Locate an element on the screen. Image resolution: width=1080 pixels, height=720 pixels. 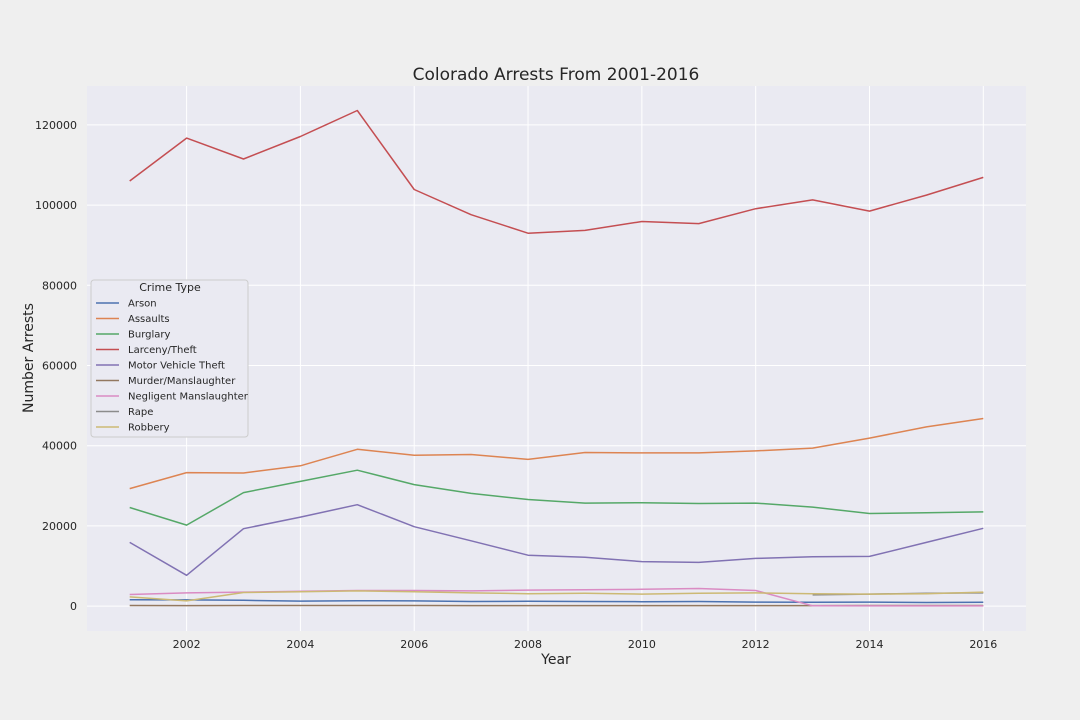
legend-box is located at coordinates (169, 358).